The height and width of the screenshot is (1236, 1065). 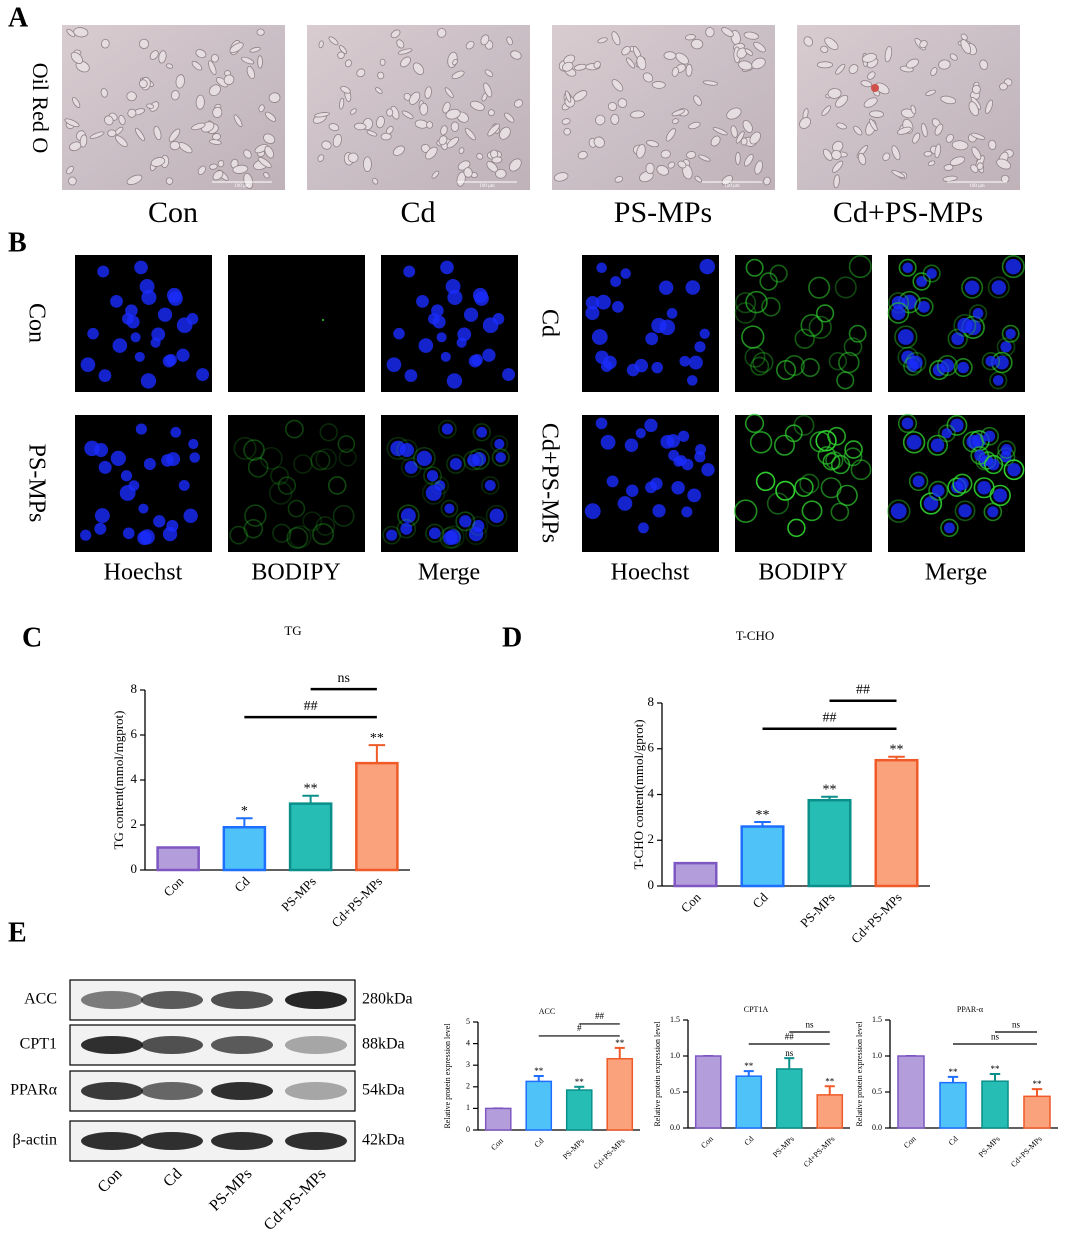 What do you see at coordinates (638, 794) in the screenshot?
I see `y-axis-label: T-CHO content(mmol/gprot)` at bounding box center [638, 794].